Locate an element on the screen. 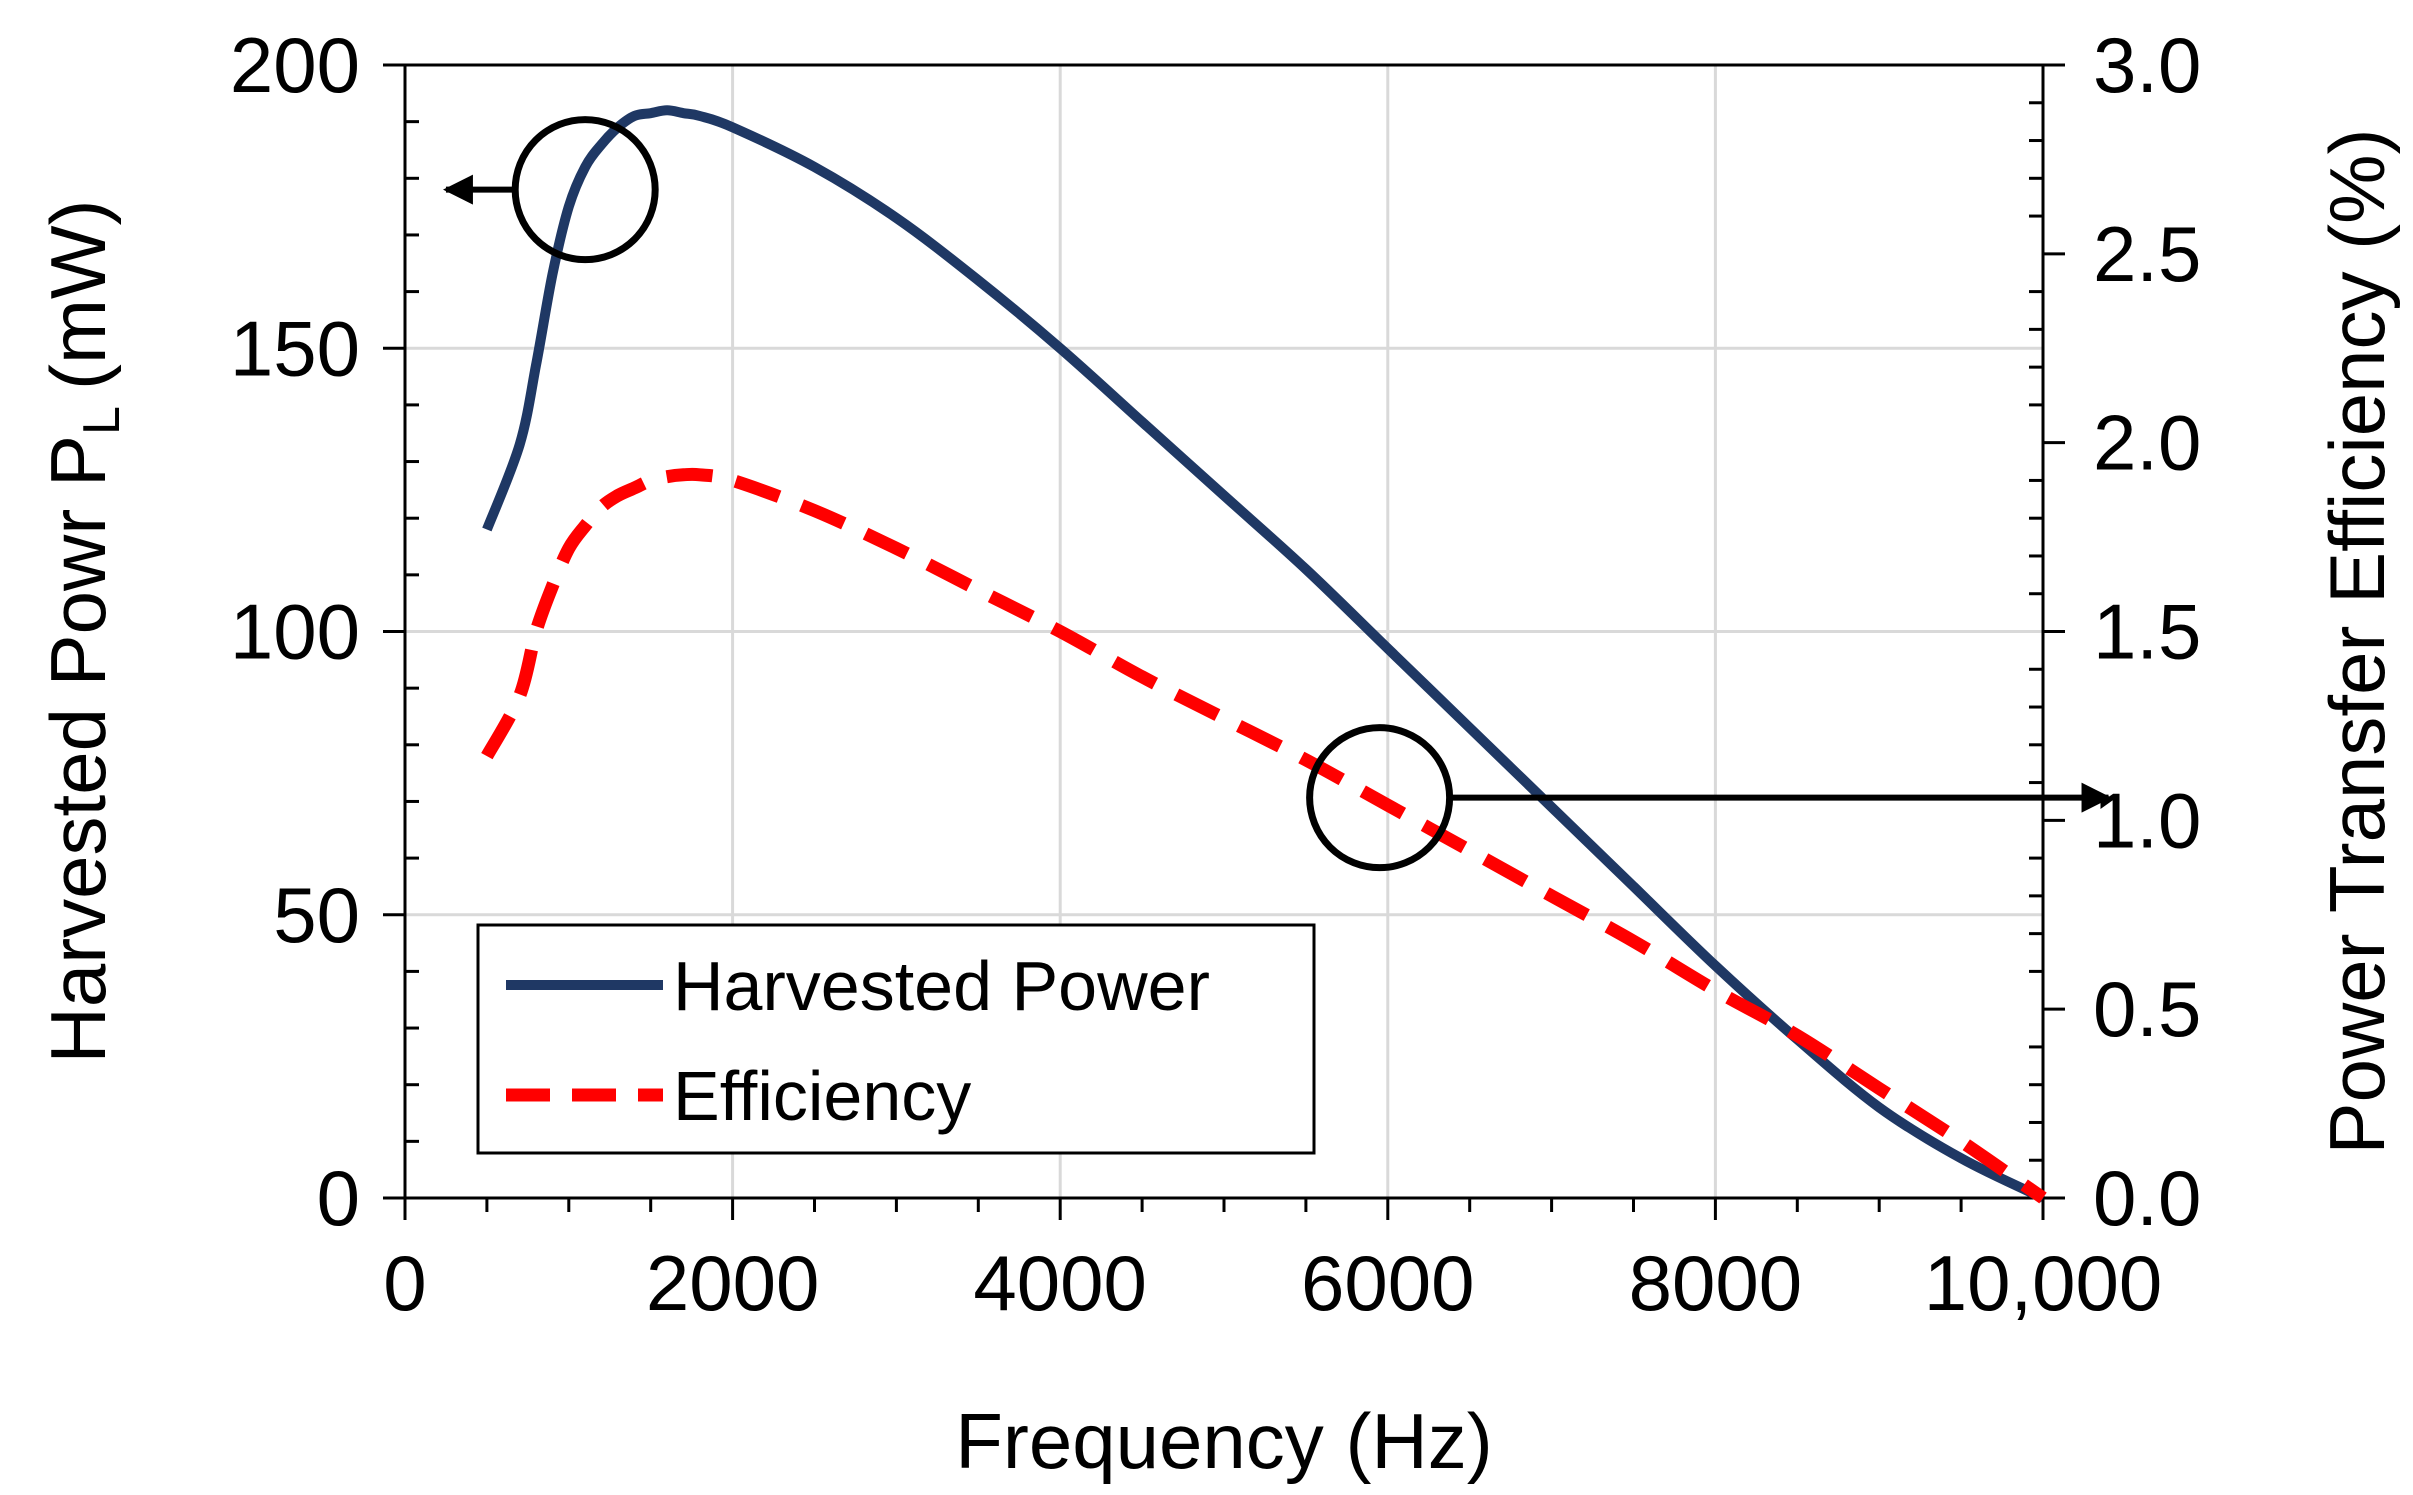 The width and height of the screenshot is (2413, 1495). legend-label-efficiency: Efficiency is located at coordinates (822, 1096).